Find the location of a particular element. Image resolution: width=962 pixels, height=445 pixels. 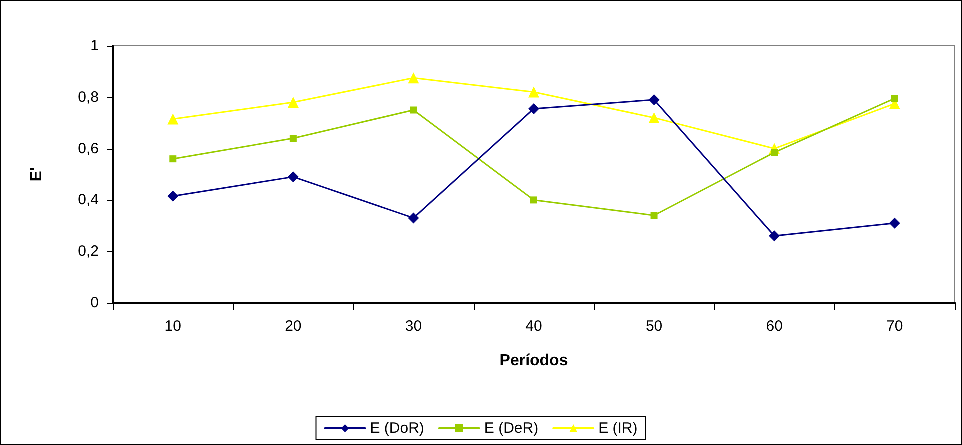

x-tick-label: 60 is located at coordinates (774, 326).